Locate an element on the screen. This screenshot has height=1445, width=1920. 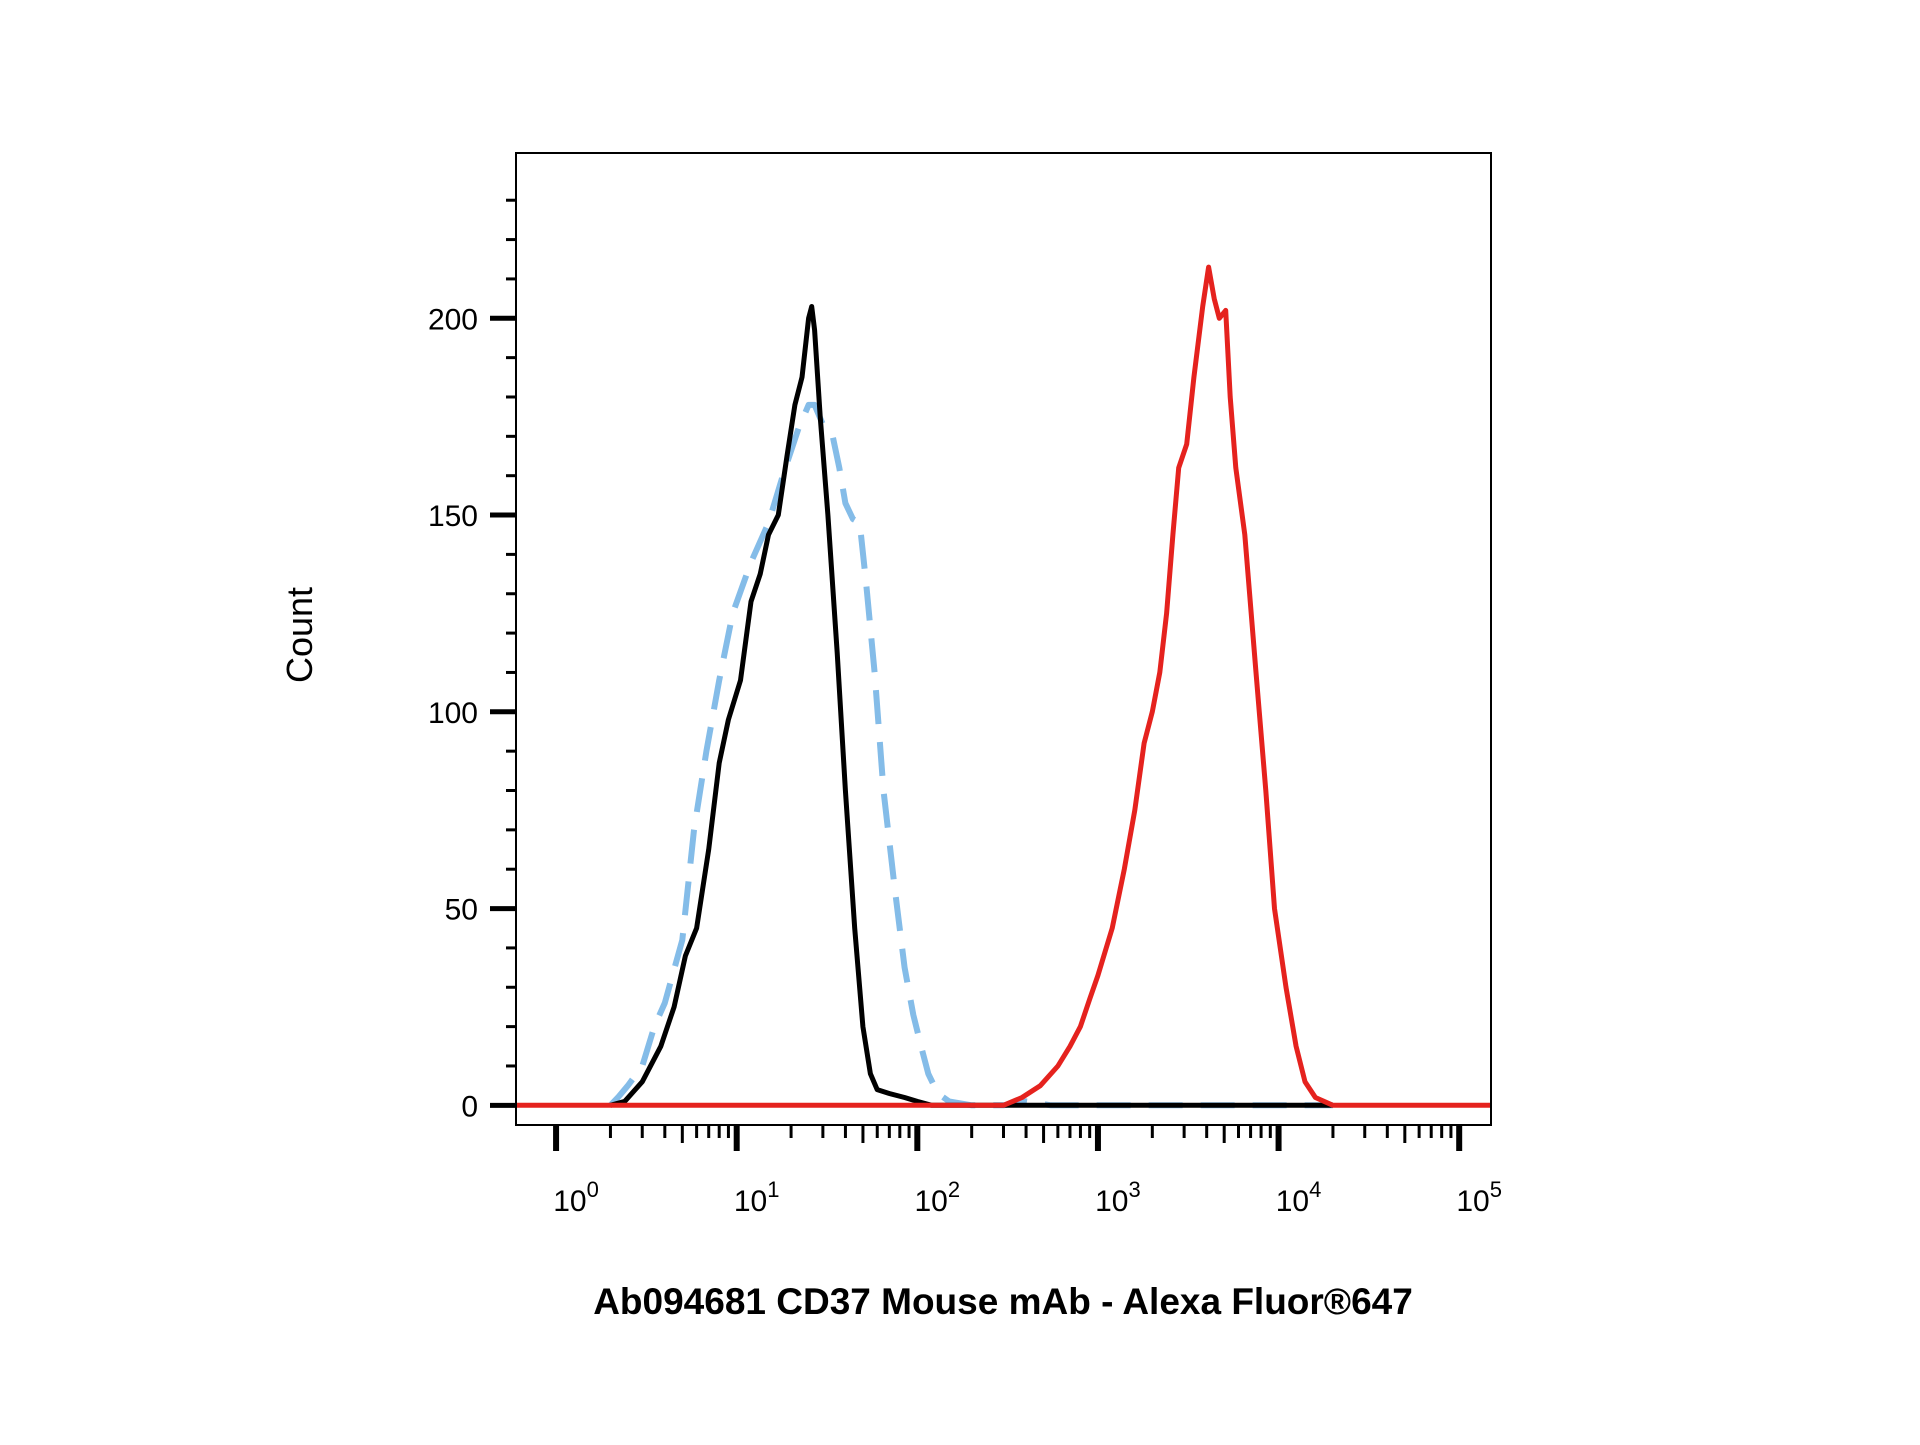
y-axis: 0 50 100 150 200 is located at coordinates (472, 660).